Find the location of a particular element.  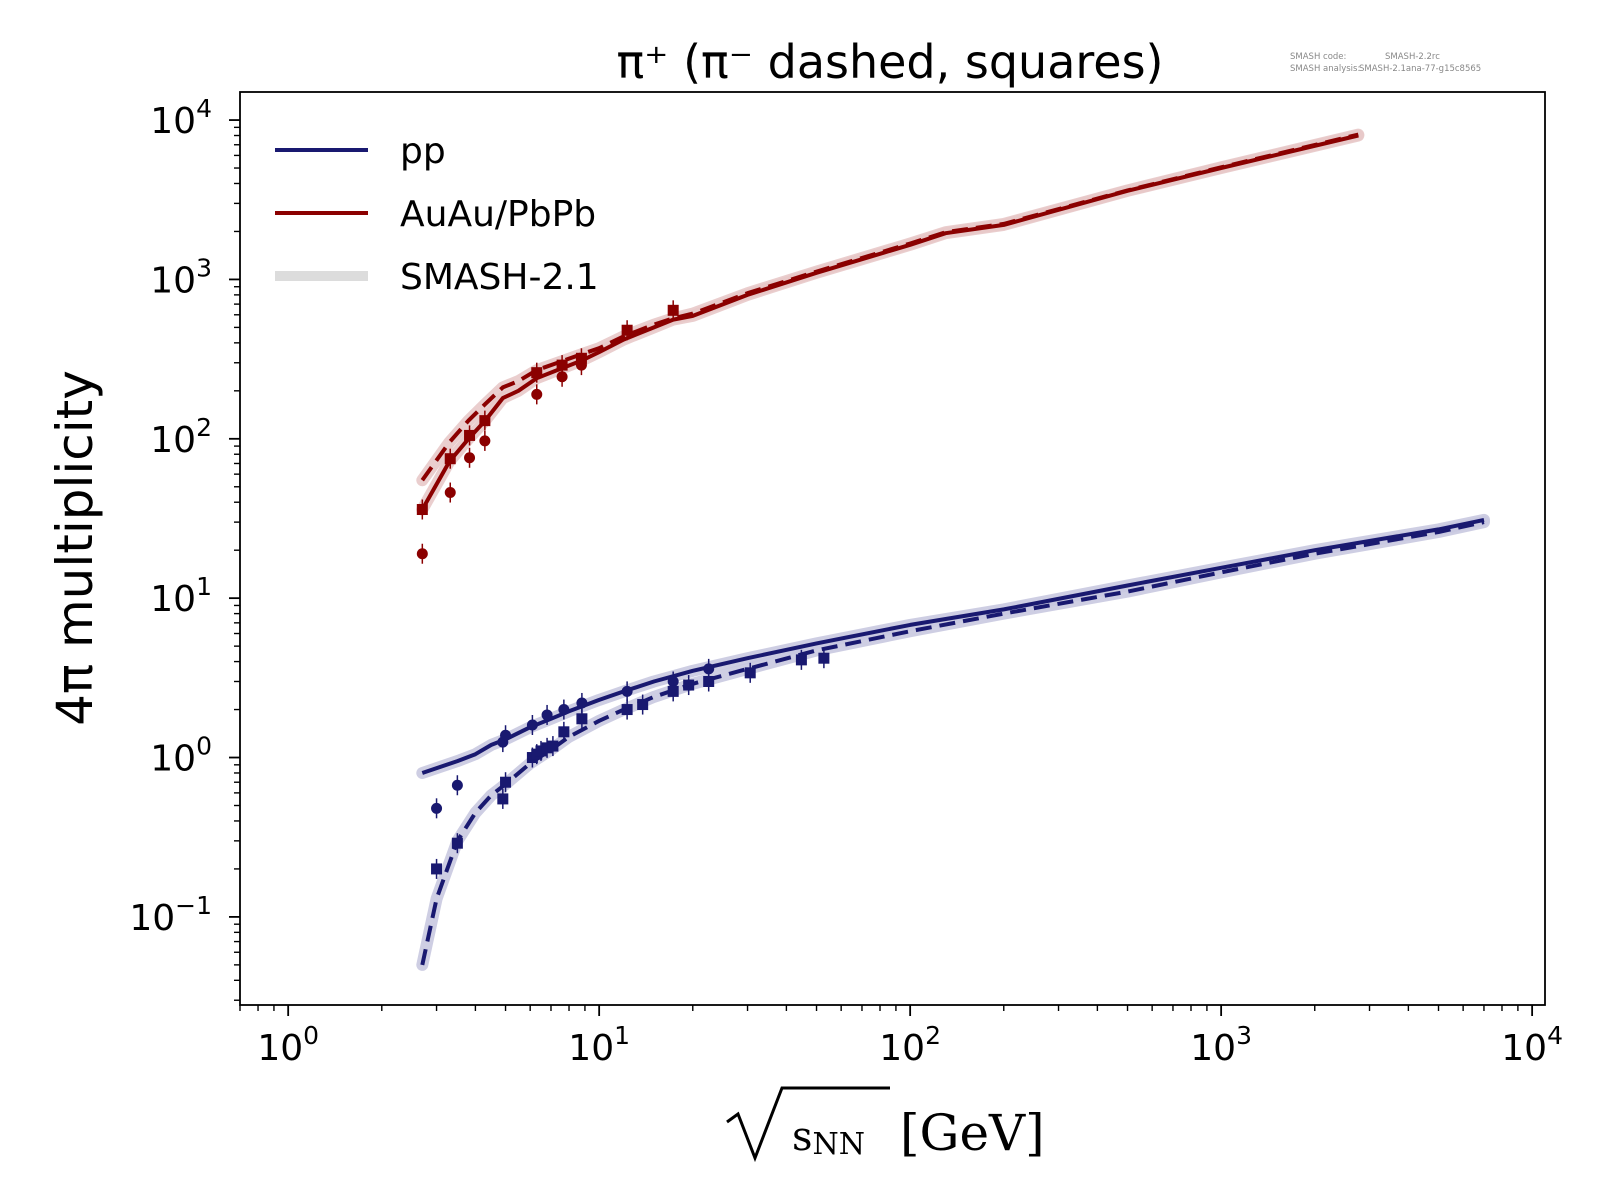

y-tick-label: 10¹ is located at coordinates (181, 596).